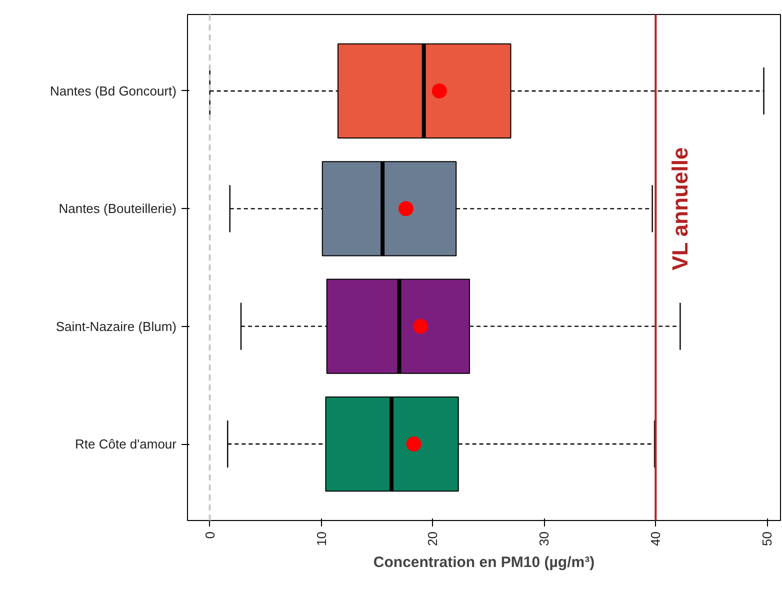 The width and height of the screenshot is (782, 597). Describe the element at coordinates (680, 208) in the screenshot. I see `ref-line-label: VL annuelle` at that location.